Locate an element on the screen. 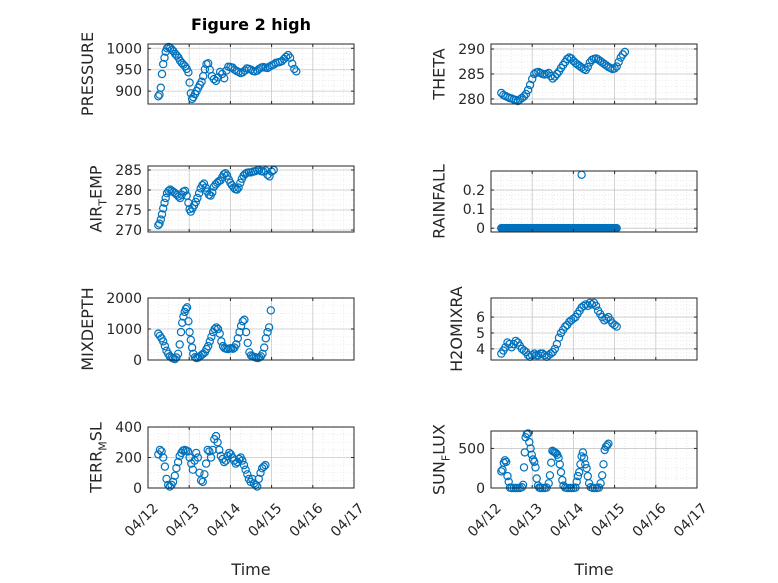 This screenshot has height=583, width=778. panel-mixdepth: 0 1000 2000 MIXDEPTH is located at coordinates (216, 329).